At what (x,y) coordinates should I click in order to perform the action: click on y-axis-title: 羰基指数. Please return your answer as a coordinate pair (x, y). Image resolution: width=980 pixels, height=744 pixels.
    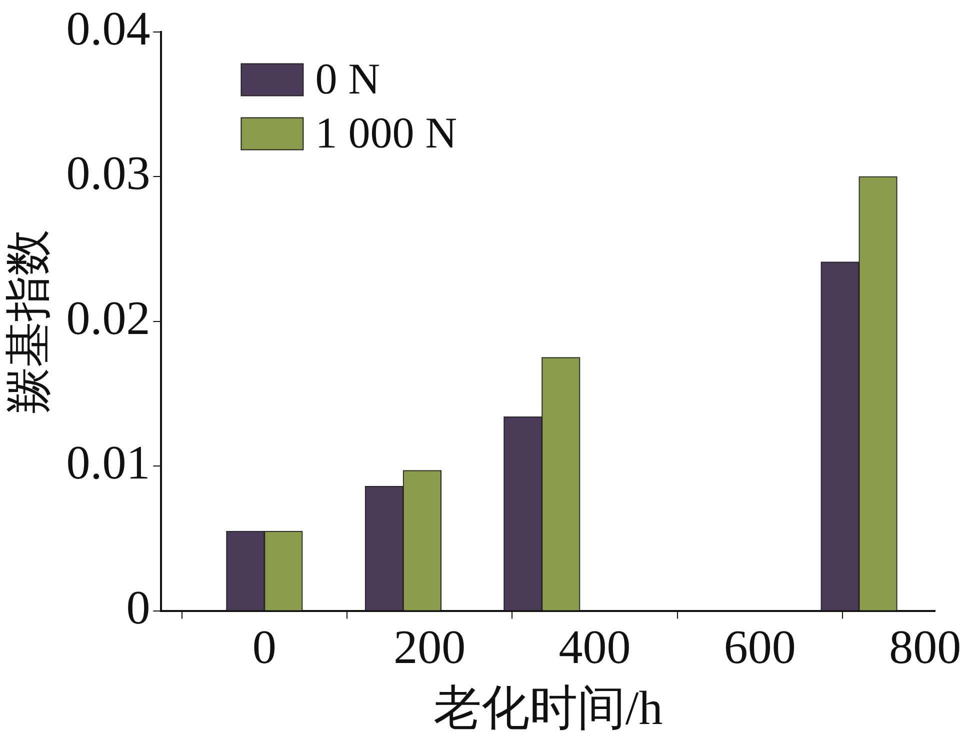
    Looking at the image, I should click on (28, 321).